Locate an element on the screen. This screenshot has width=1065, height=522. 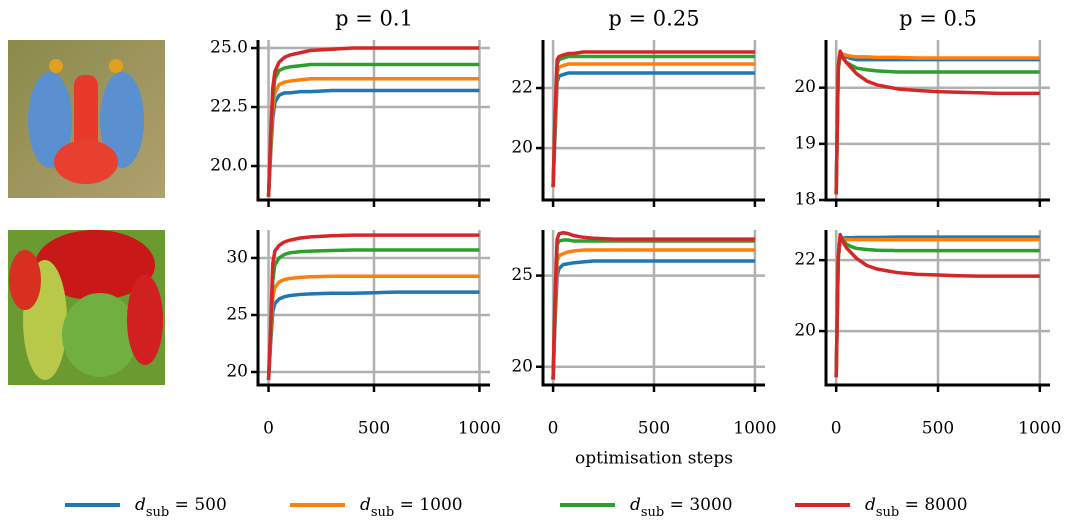
peppers-image is located at coordinates (86, 307).